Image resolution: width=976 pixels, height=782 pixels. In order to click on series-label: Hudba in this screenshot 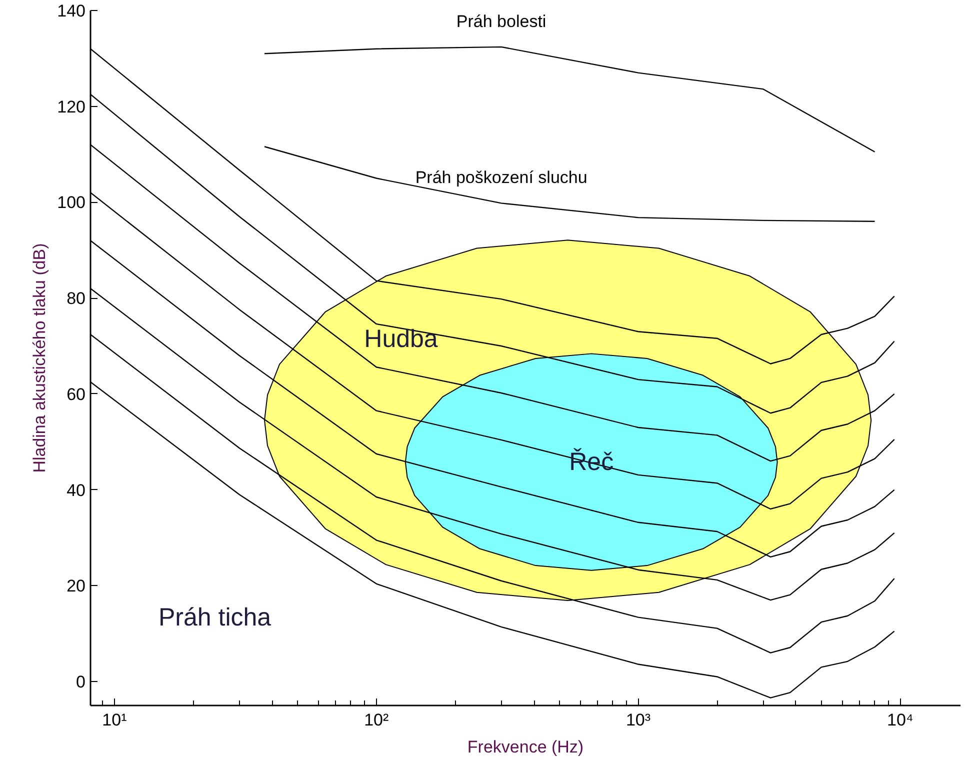, I will do `click(401, 339)`.